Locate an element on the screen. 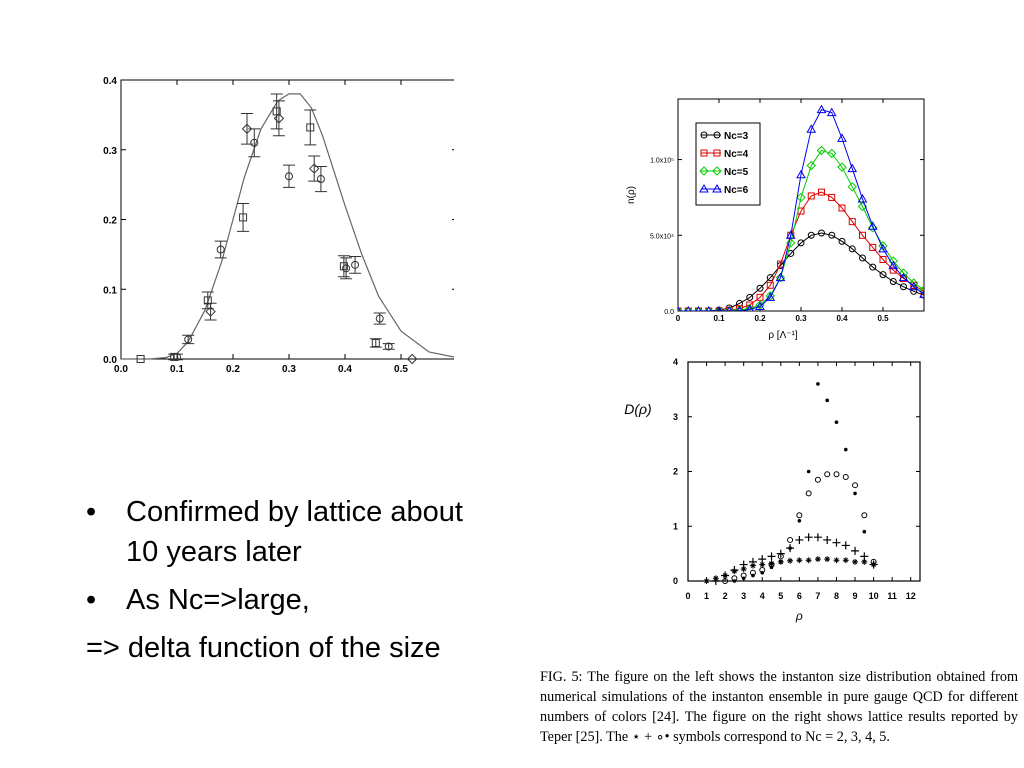 This screenshot has height=768, width=1024. legend-label: Nc=5 is located at coordinates (736, 172).